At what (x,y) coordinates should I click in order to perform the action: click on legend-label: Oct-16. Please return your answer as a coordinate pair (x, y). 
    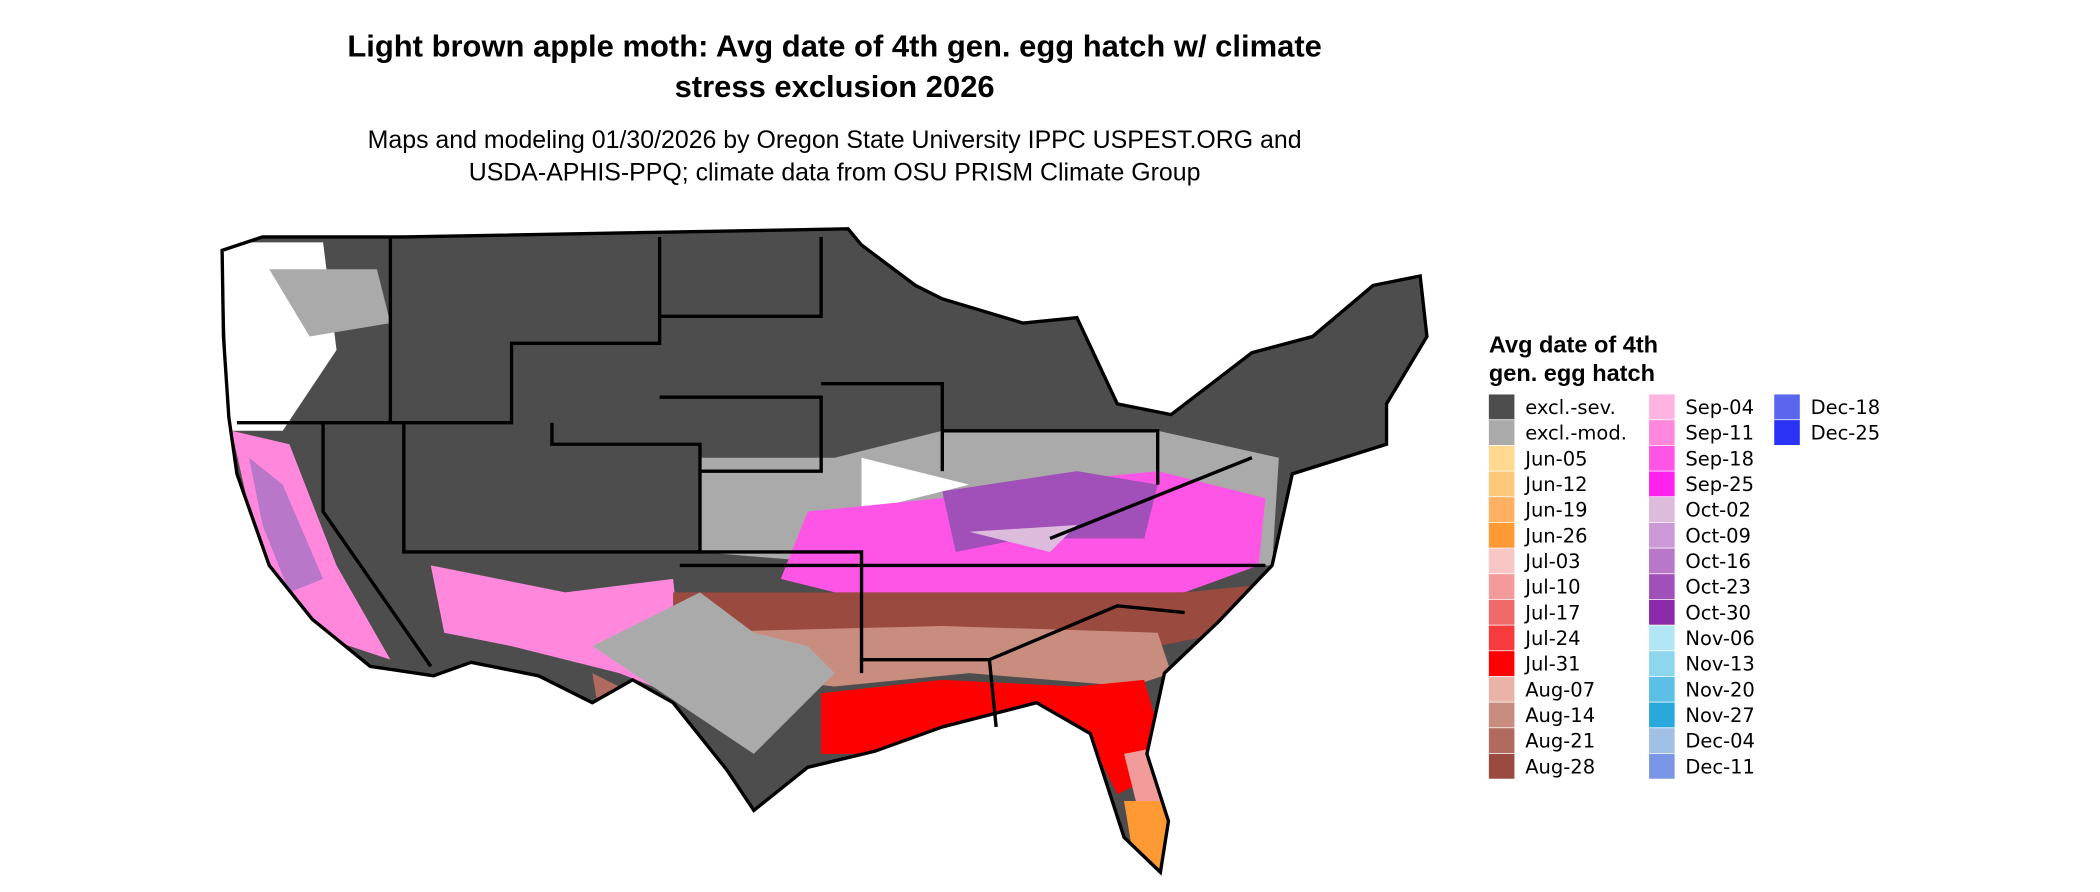
    Looking at the image, I should click on (1718, 561).